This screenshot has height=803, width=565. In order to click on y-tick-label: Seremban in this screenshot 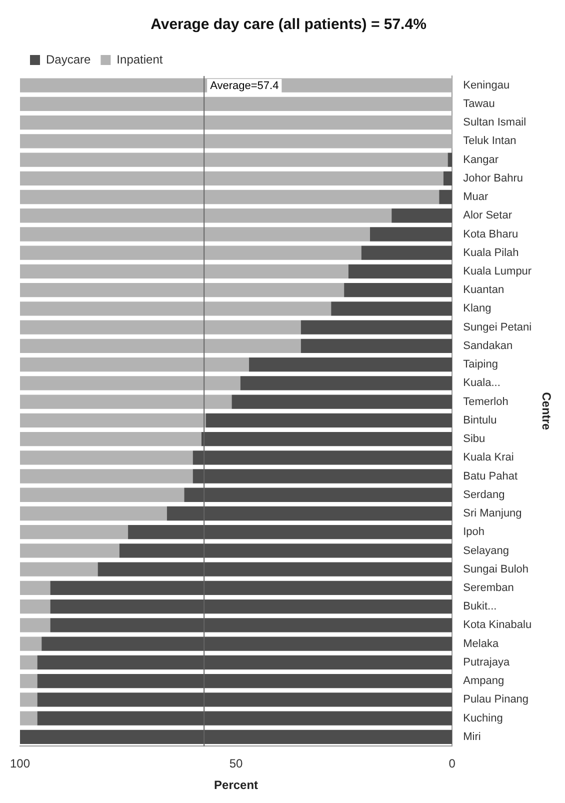, I will do `click(488, 588)`.